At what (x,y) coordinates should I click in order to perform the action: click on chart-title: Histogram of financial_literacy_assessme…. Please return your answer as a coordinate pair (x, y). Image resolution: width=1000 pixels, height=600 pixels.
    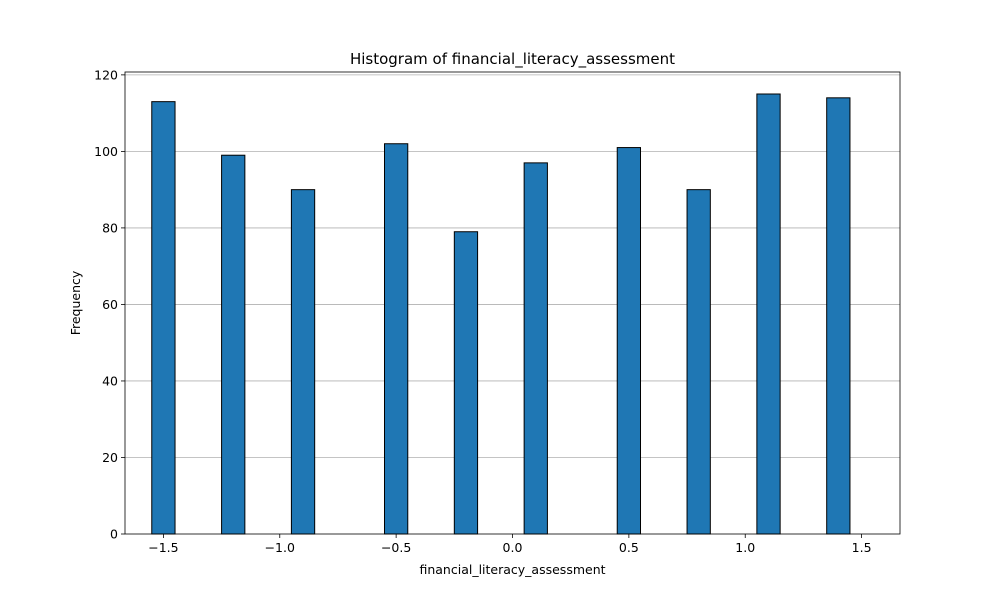
    Looking at the image, I should click on (512, 59).